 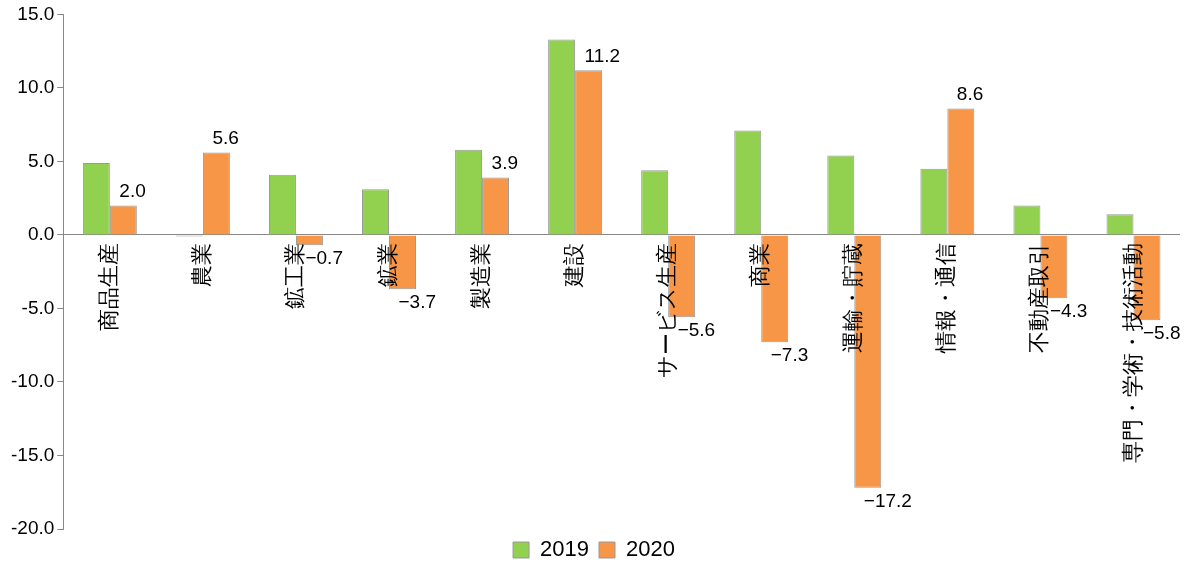 What do you see at coordinates (41, 234) in the screenshot?
I see `y-tick-label: 0.0` at bounding box center [41, 234].